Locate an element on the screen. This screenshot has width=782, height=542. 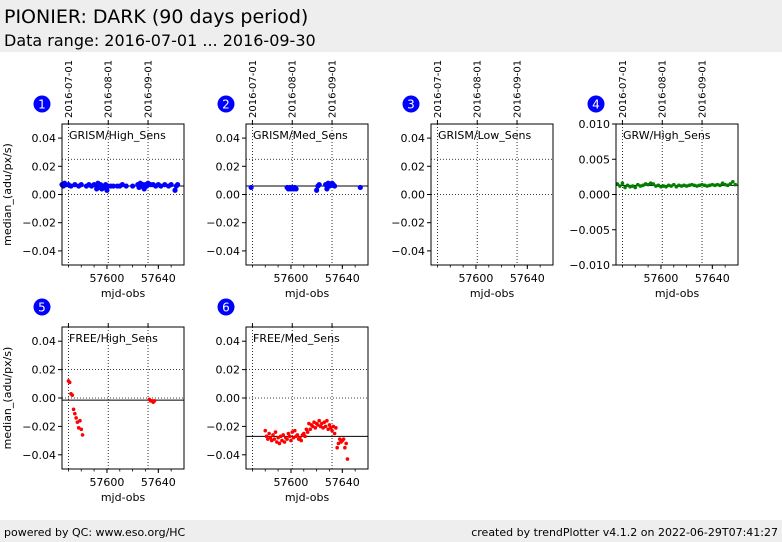
data-range-subtitle: Data range: 2016-07-01 ... 2016-09-30 is located at coordinates (160, 40).